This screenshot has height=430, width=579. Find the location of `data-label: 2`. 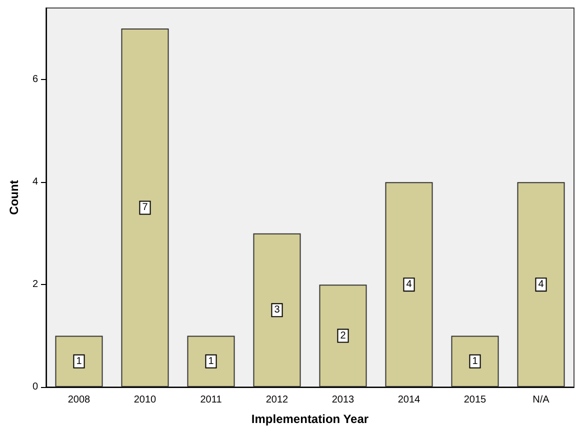

data-label: 2 is located at coordinates (343, 336).